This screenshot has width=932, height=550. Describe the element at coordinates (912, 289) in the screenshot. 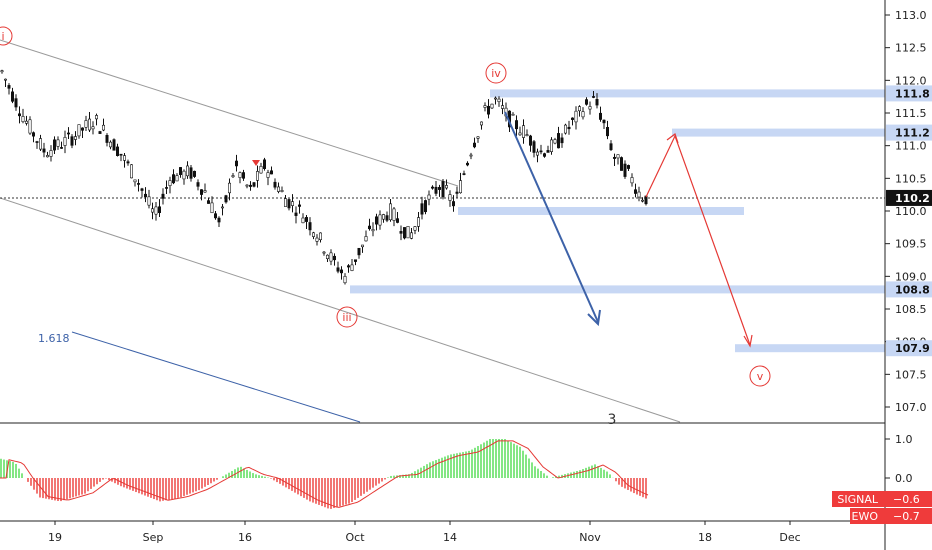

I see `price-label-text: 108.8` at that location.